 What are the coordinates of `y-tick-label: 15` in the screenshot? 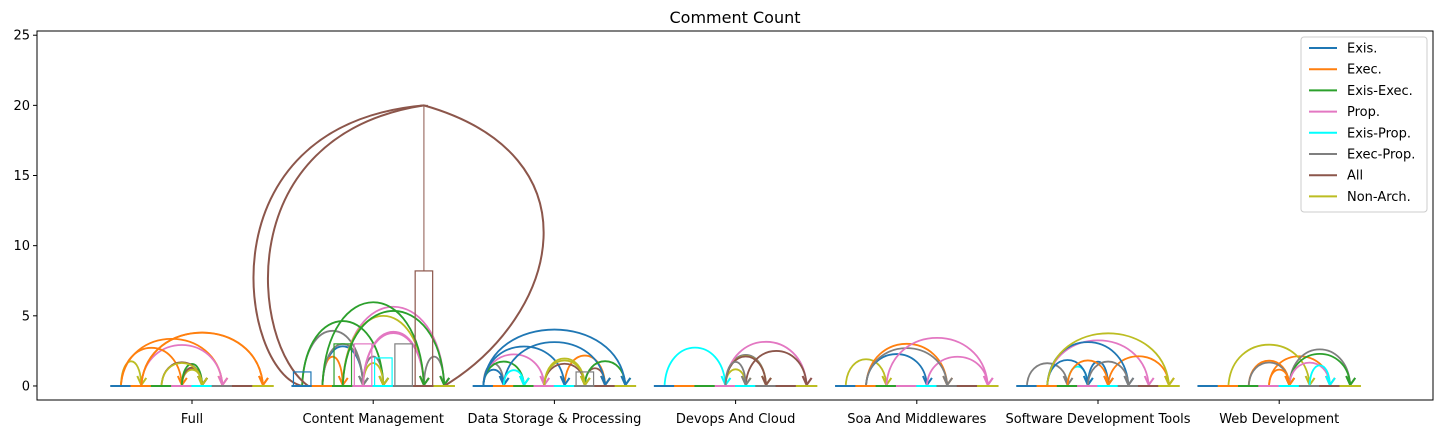 It's located at (21, 176).